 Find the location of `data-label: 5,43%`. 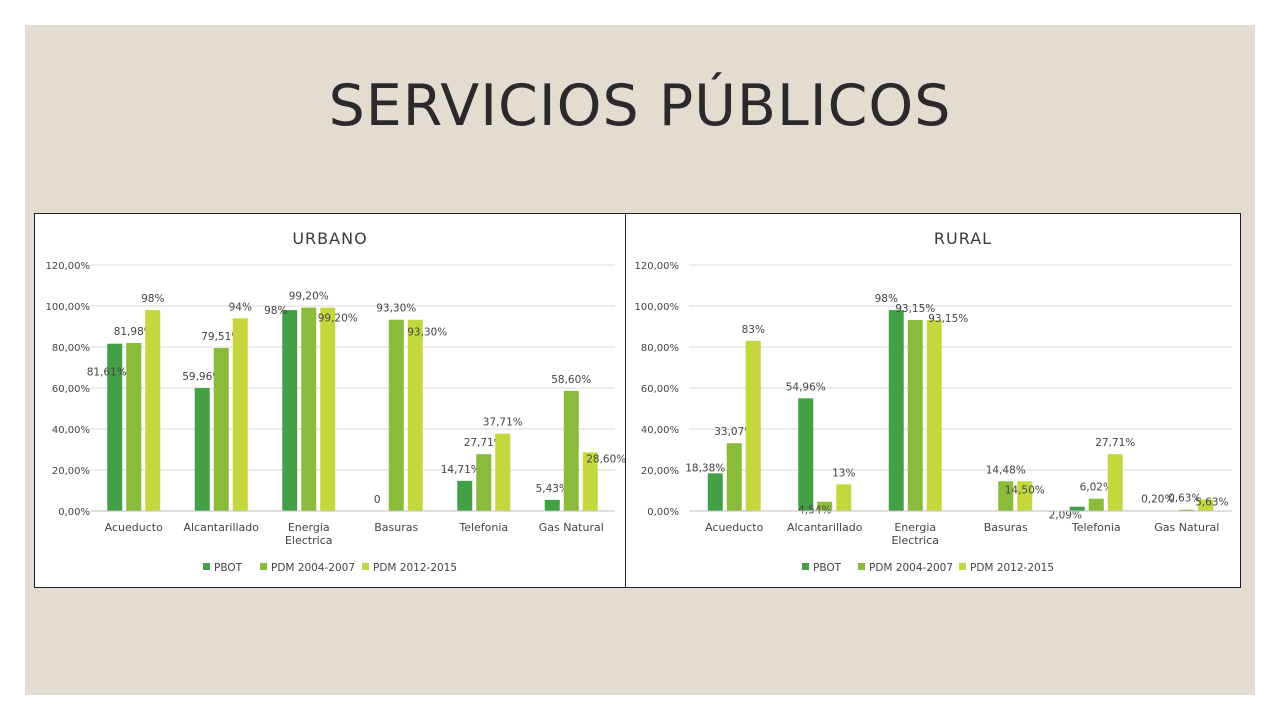

data-label: 5,43% is located at coordinates (552, 489).